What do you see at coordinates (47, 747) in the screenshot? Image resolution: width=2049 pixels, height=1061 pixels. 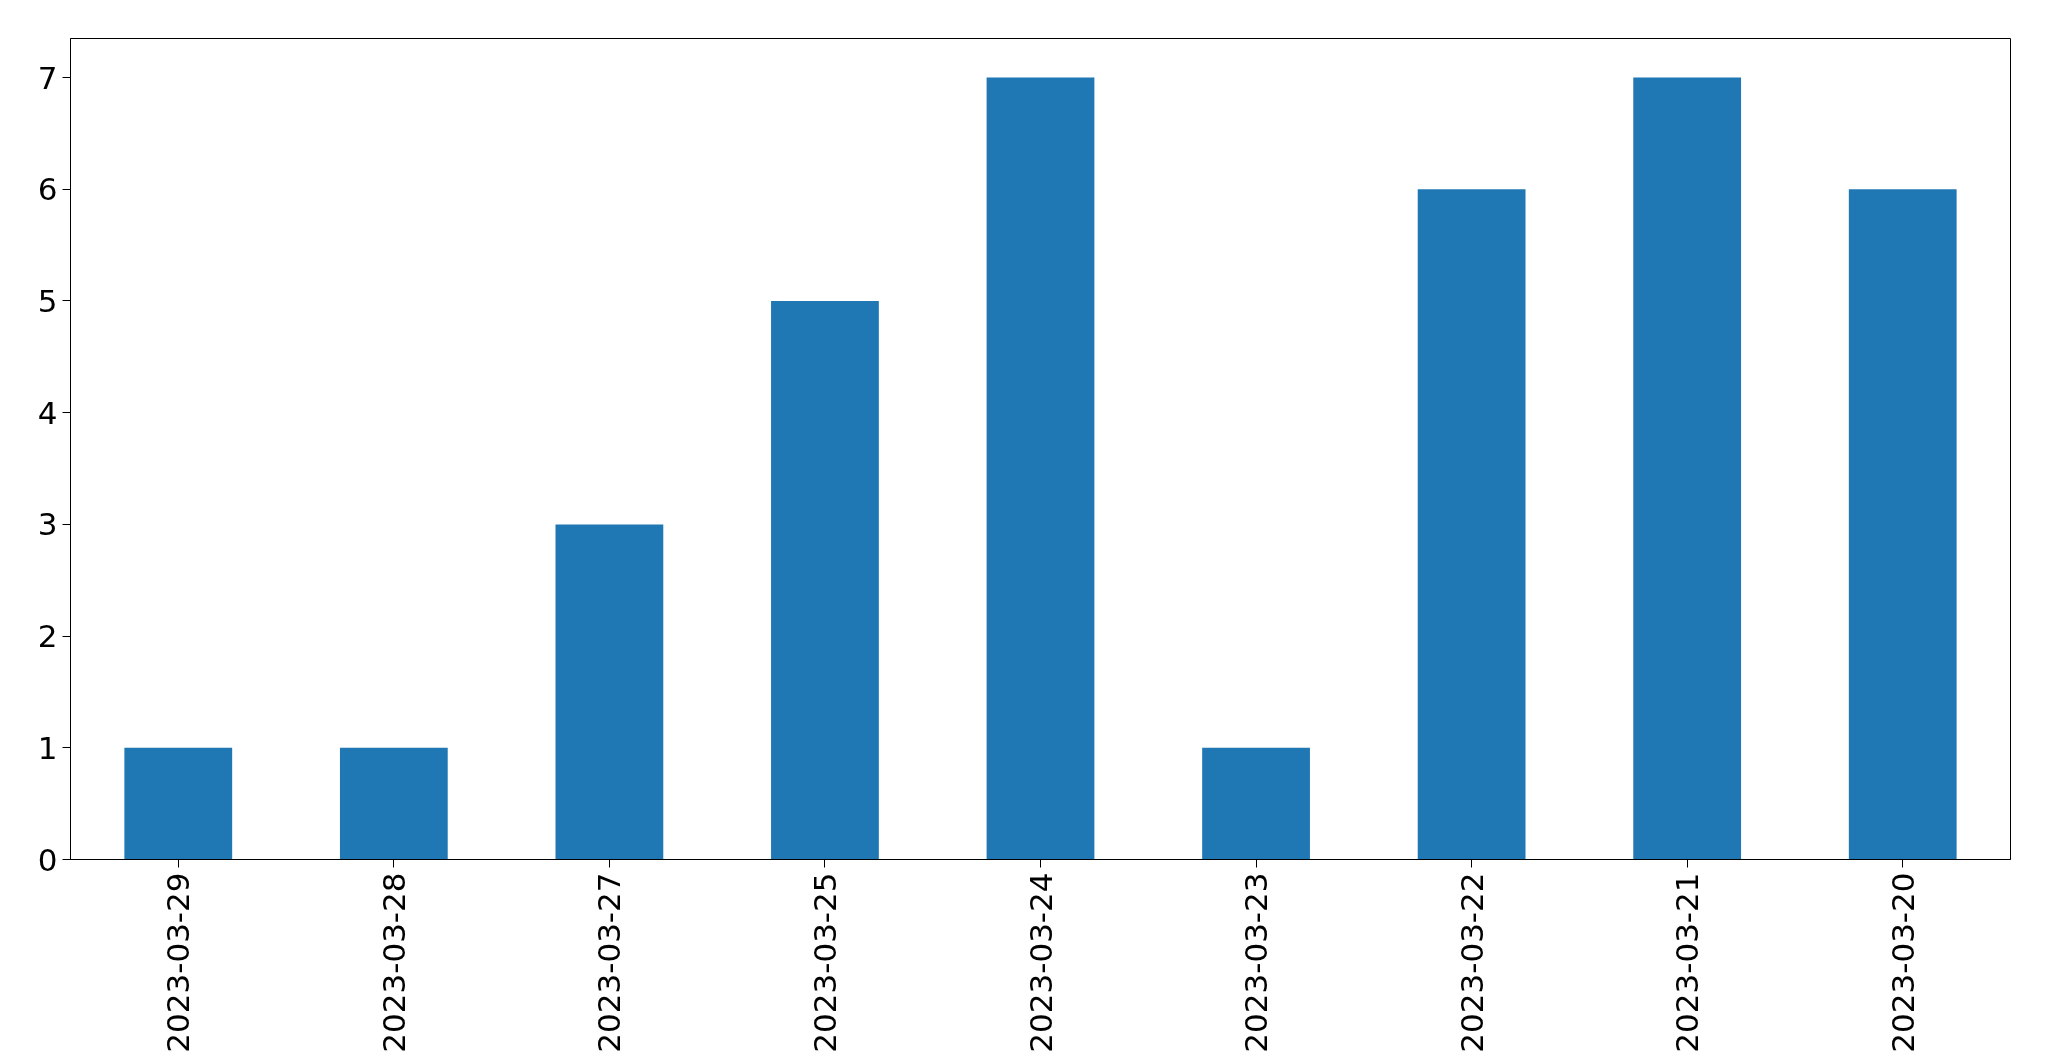 I see `y-tick-label: 1` at bounding box center [47, 747].